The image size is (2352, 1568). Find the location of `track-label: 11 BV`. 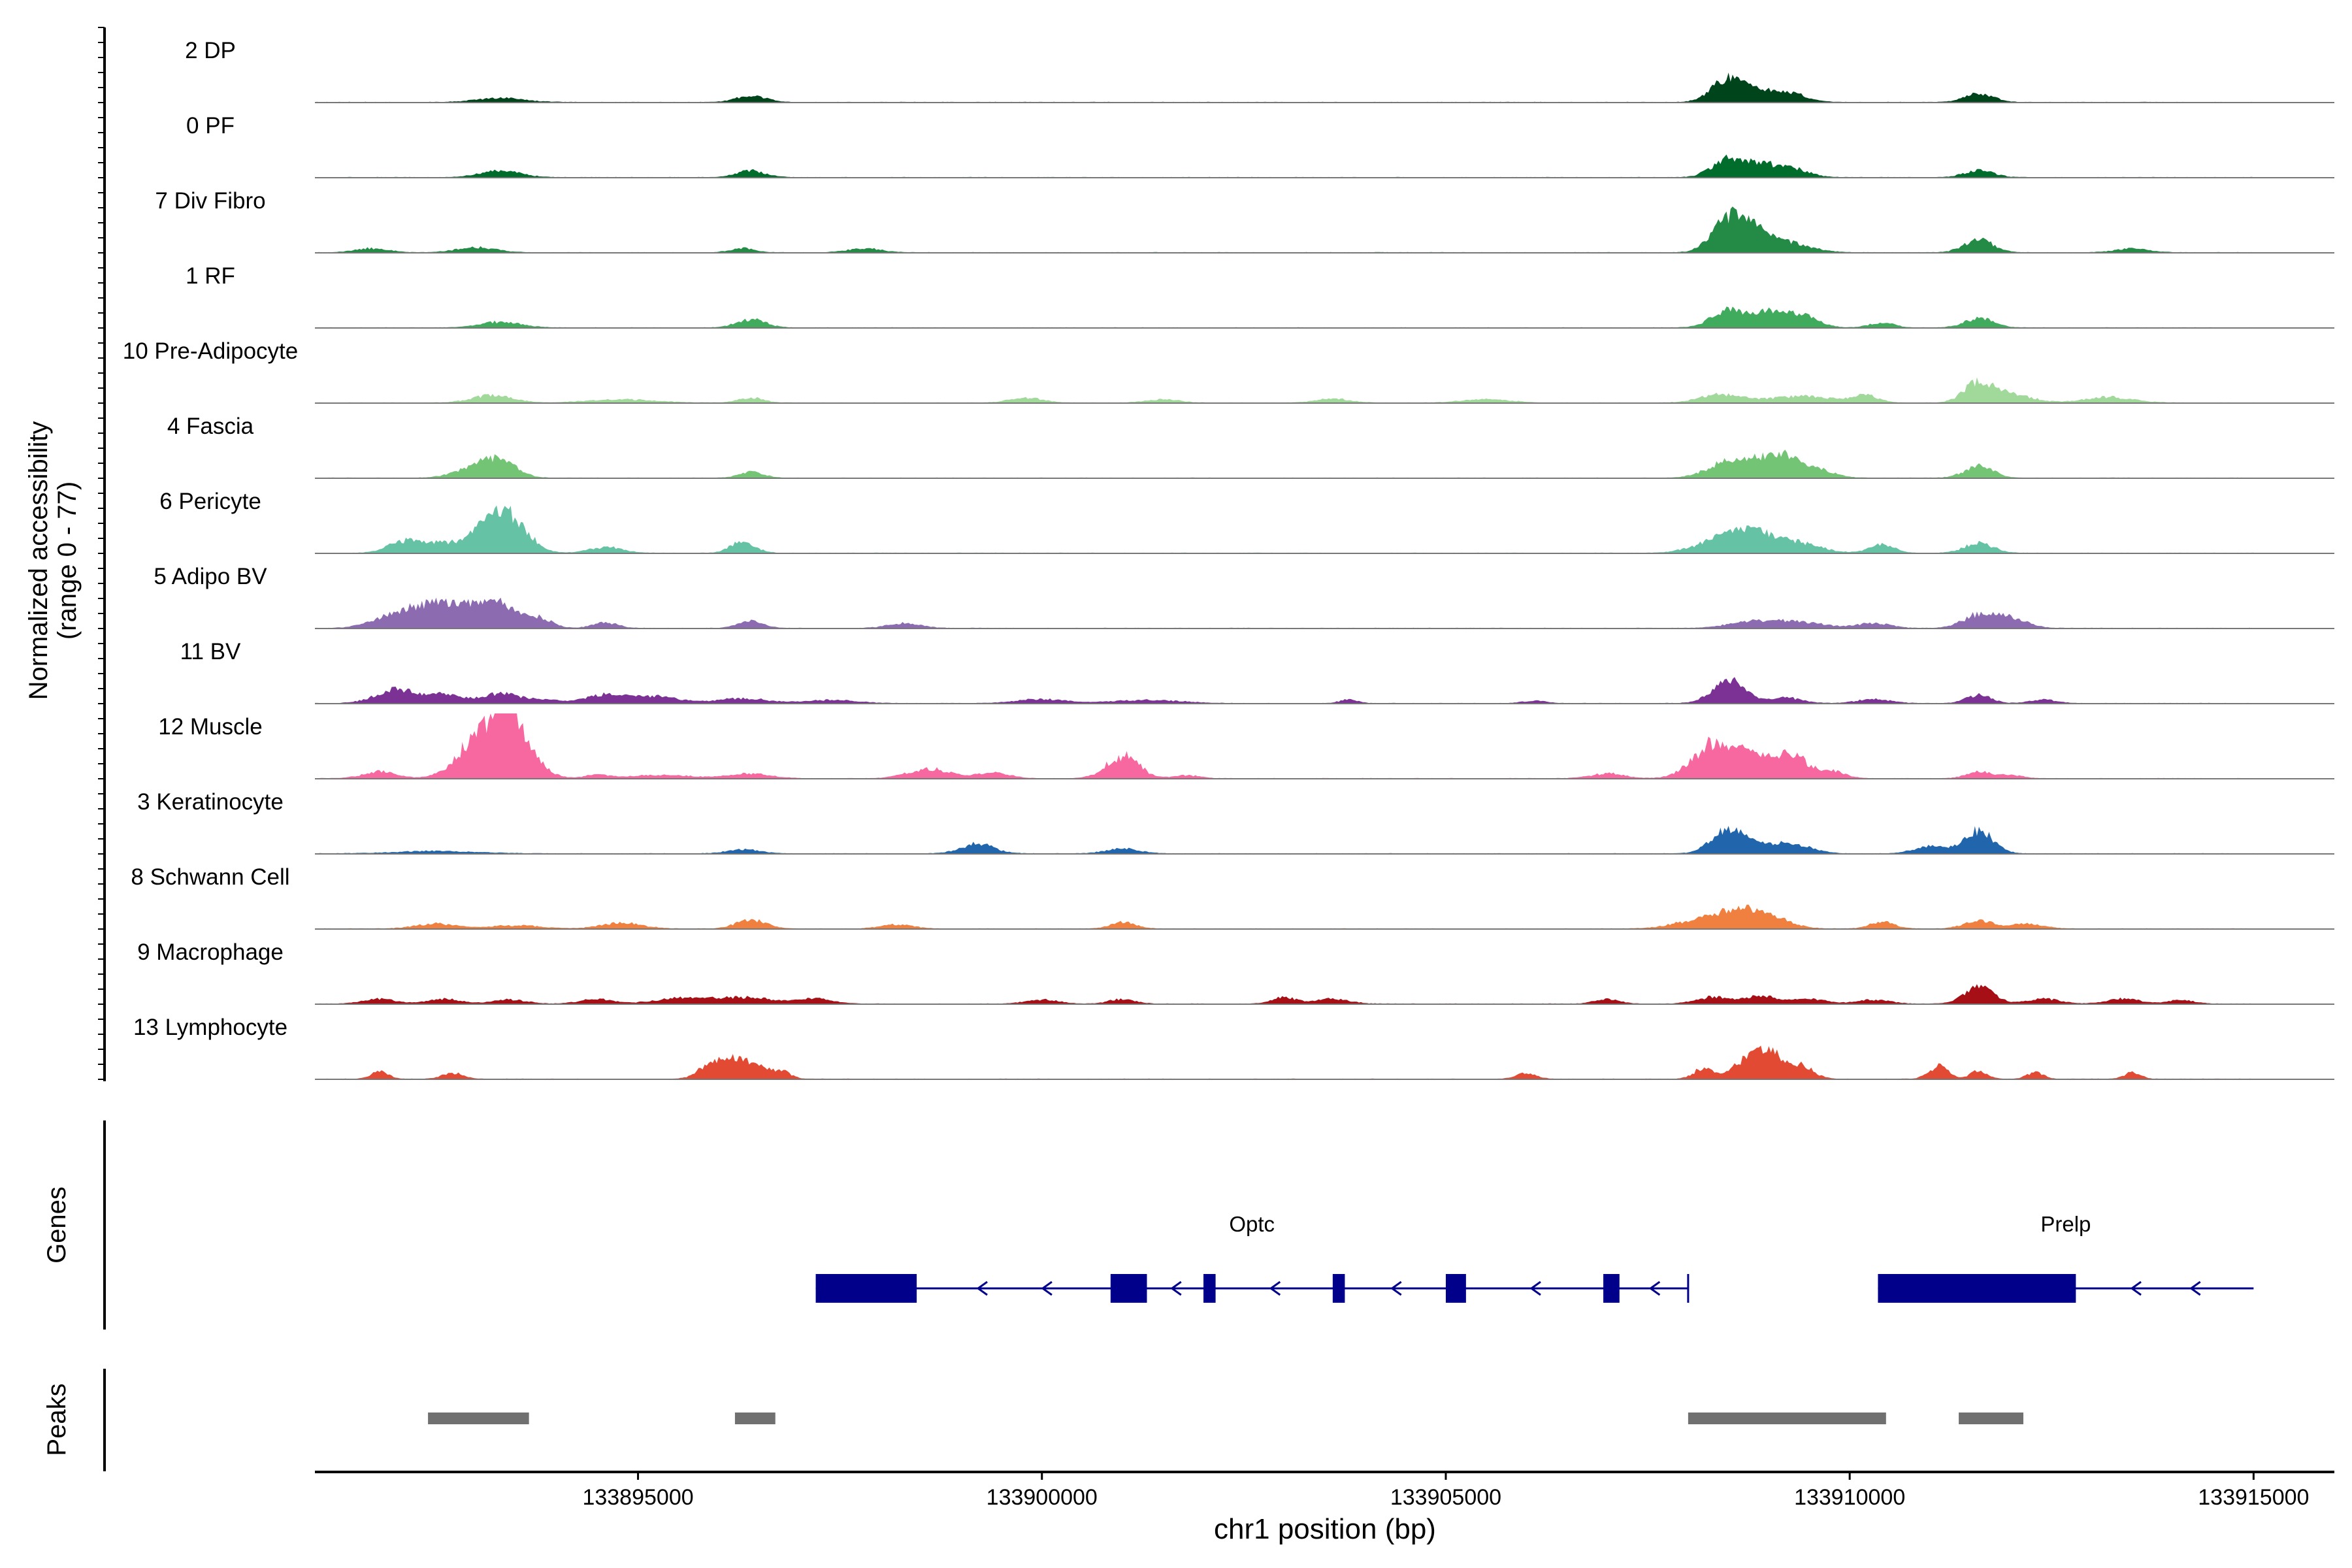

track-label: 11 BV is located at coordinates (210, 651).